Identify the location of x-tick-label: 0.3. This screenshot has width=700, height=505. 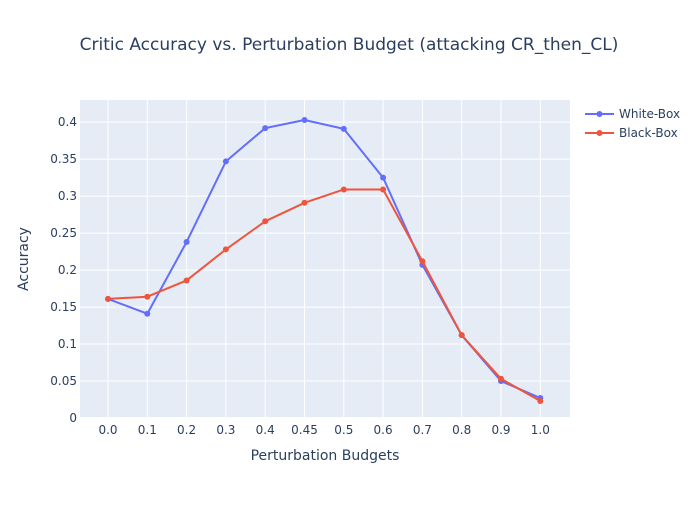
(225, 430).